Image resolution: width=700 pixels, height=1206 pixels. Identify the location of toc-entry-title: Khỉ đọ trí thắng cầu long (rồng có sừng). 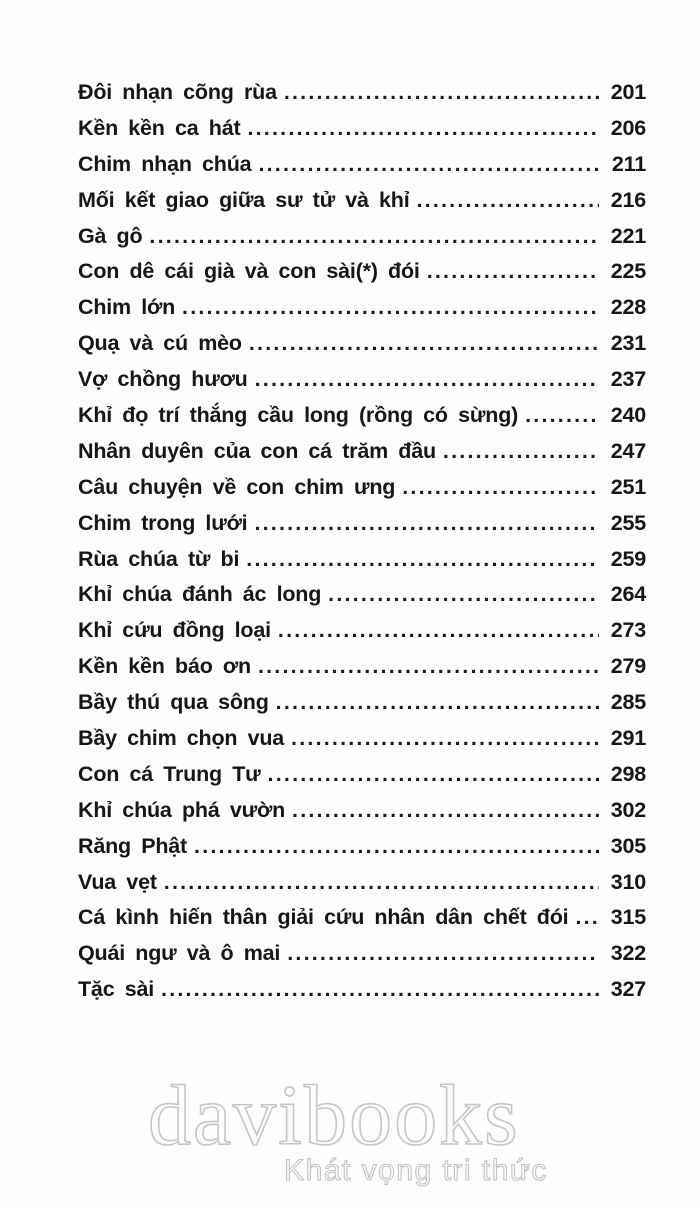
(298, 415).